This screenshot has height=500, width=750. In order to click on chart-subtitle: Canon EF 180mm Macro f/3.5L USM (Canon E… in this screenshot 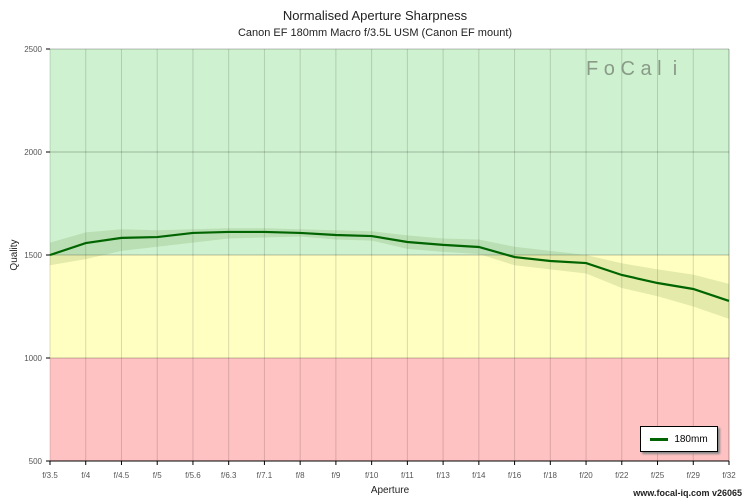, I will do `click(375, 33)`.